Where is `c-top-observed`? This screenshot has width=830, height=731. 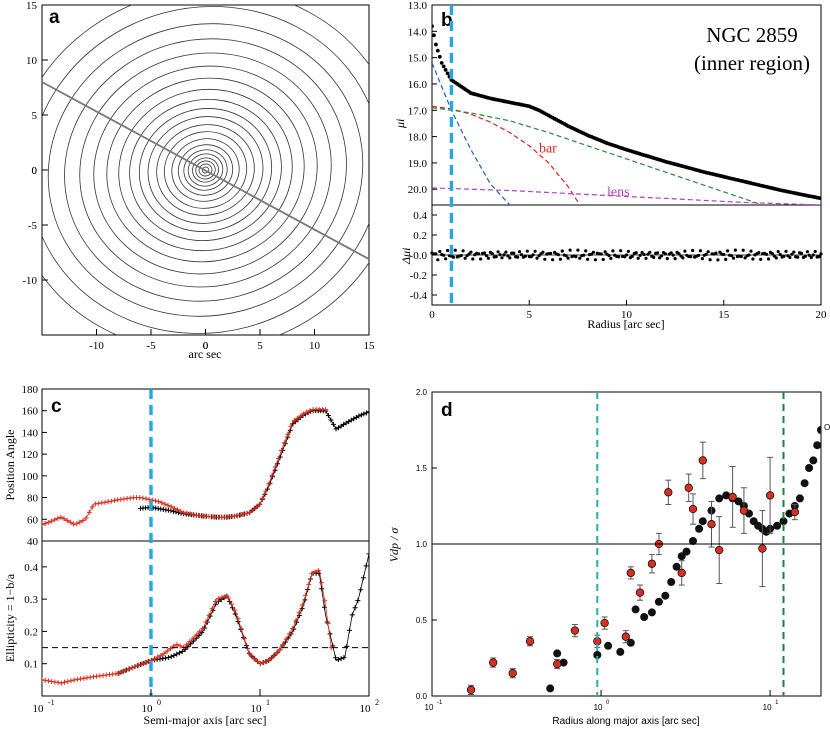
c-top-observed is located at coordinates (185, 467).